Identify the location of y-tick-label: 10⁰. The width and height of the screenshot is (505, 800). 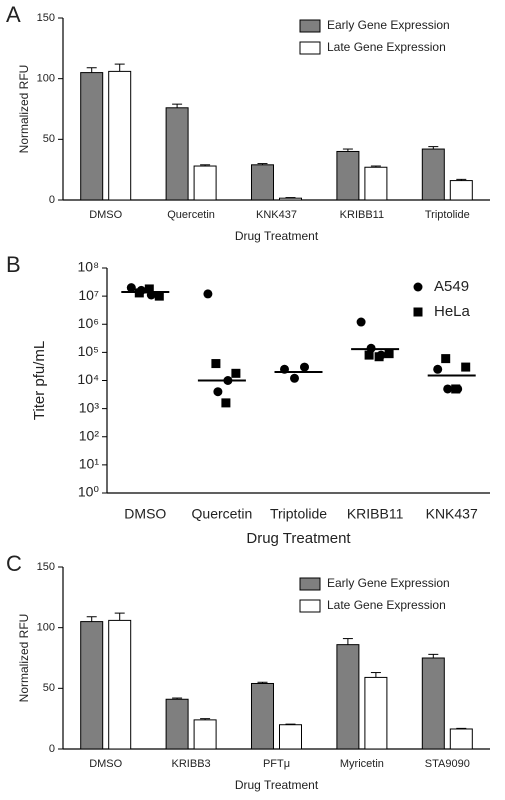
(89, 492).